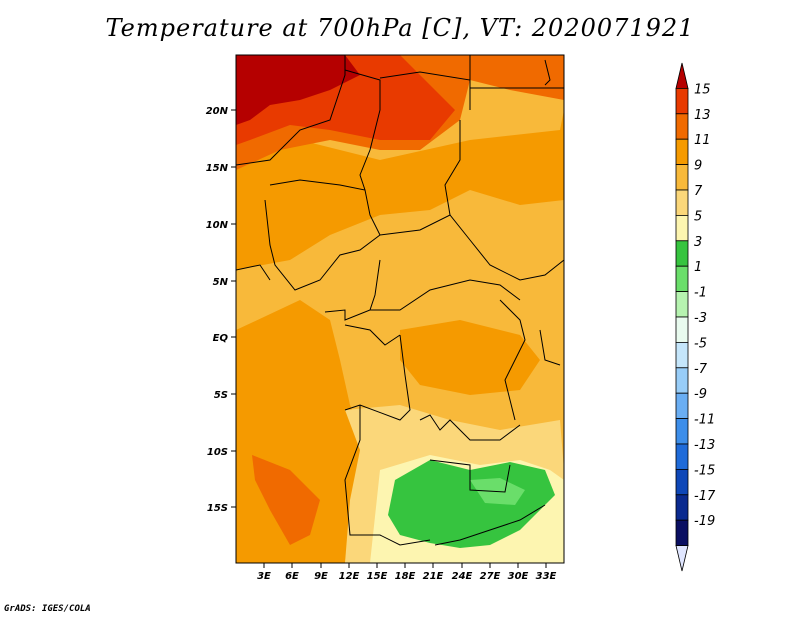  What do you see at coordinates (217, 452) in the screenshot?
I see `lat-label: 10S` at bounding box center [217, 452].